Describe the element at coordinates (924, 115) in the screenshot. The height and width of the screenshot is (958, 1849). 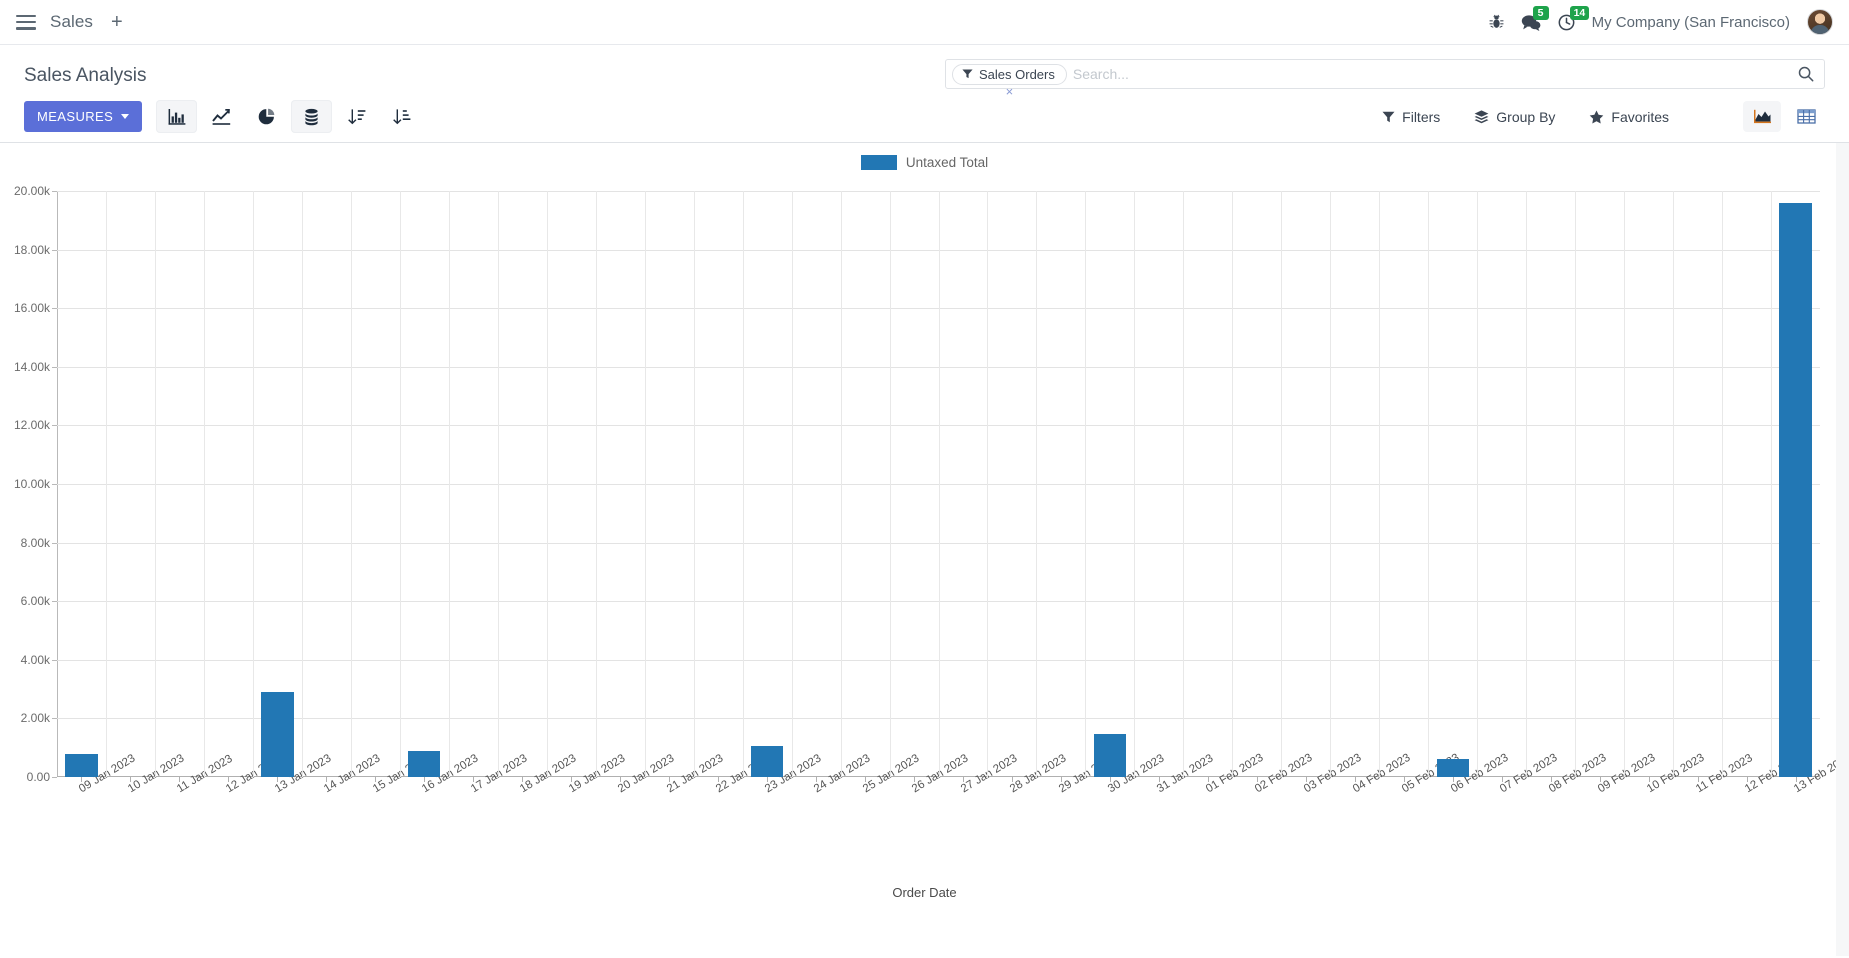
I see `control-panel-bottom-row: MEASURES` at that location.